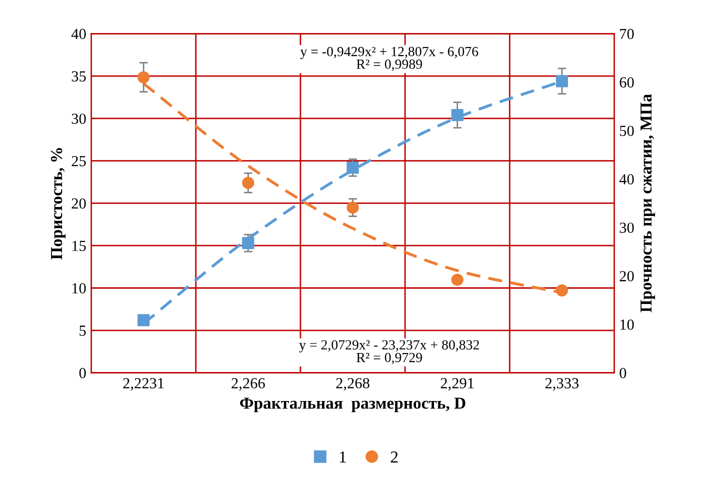  What do you see at coordinates (353, 405) in the screenshot?
I see `x-axis-title: Фрактальная размерность, D` at bounding box center [353, 405].